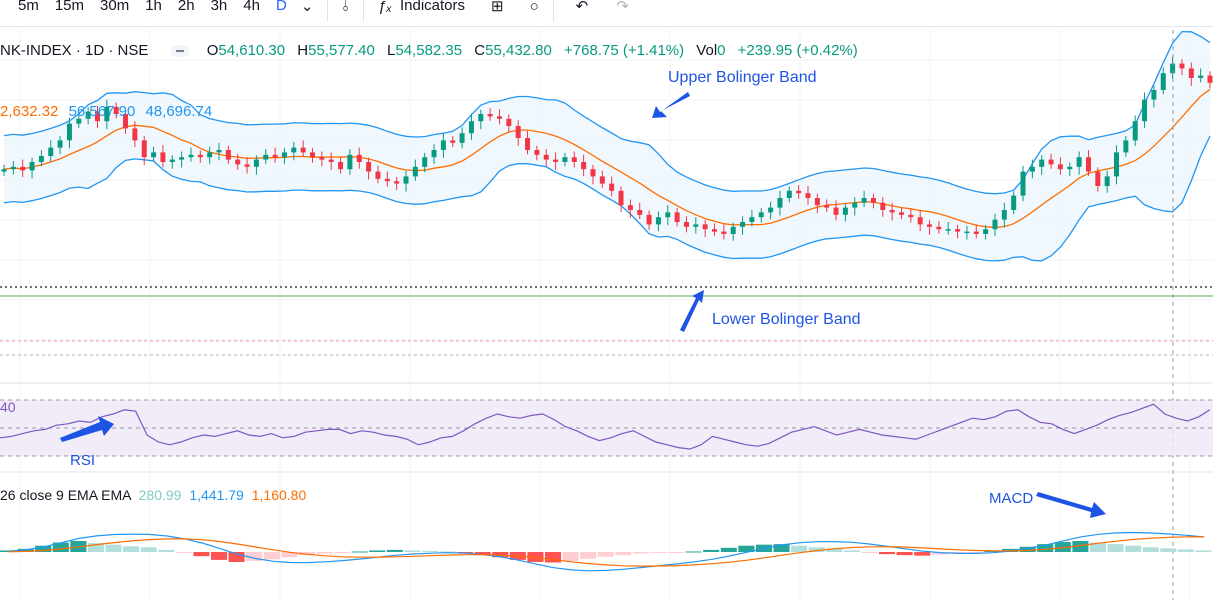 This screenshot has width=1213, height=602. What do you see at coordinates (534, 7) in the screenshot?
I see `alert-icon: ○` at bounding box center [534, 7].